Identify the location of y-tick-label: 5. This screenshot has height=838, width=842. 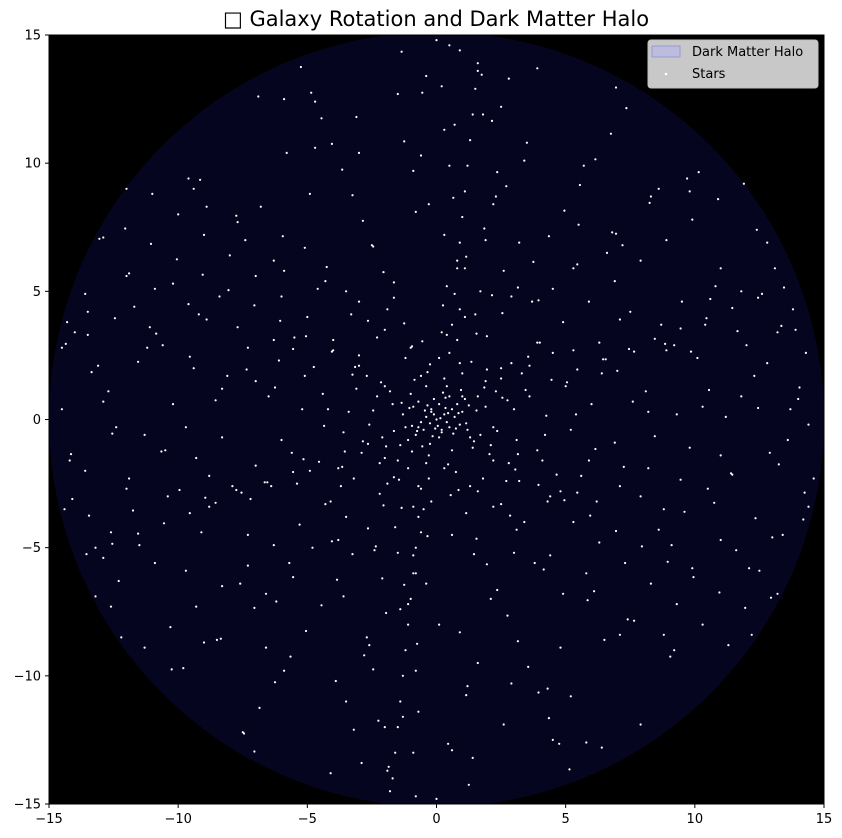
(37, 292).